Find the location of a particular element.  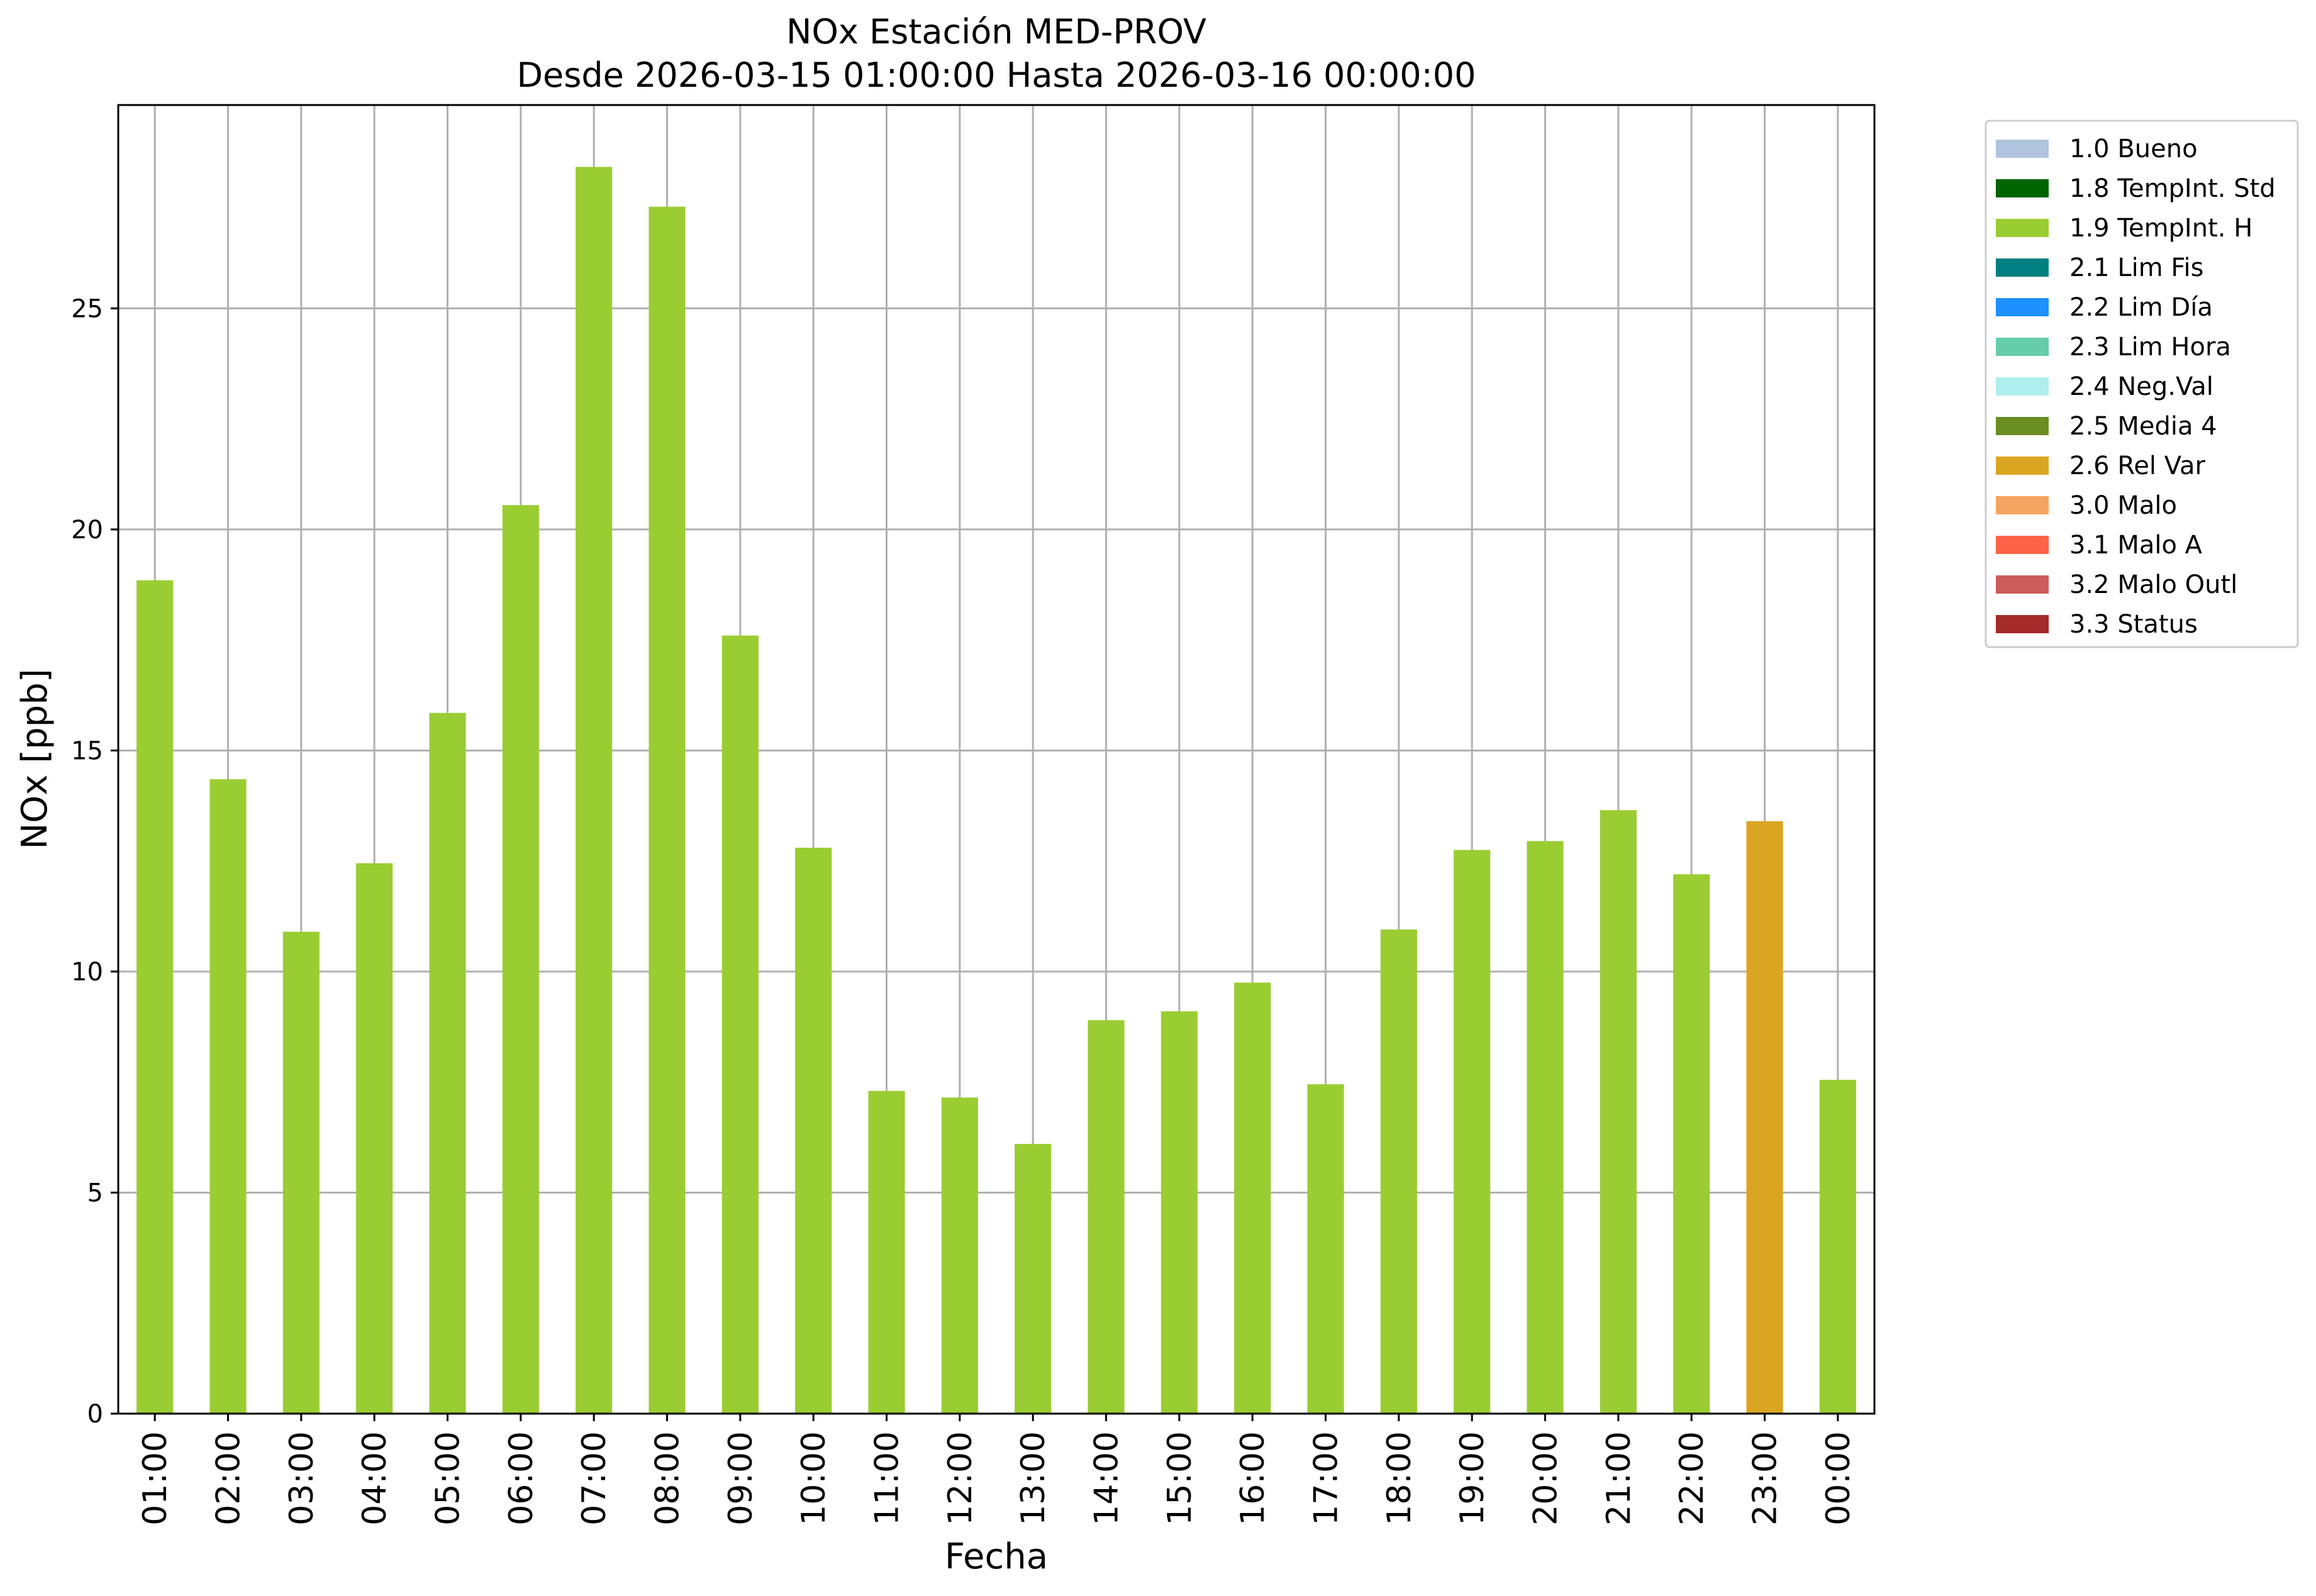

x-tick-label: 22:00 is located at coordinates (1692, 1479).